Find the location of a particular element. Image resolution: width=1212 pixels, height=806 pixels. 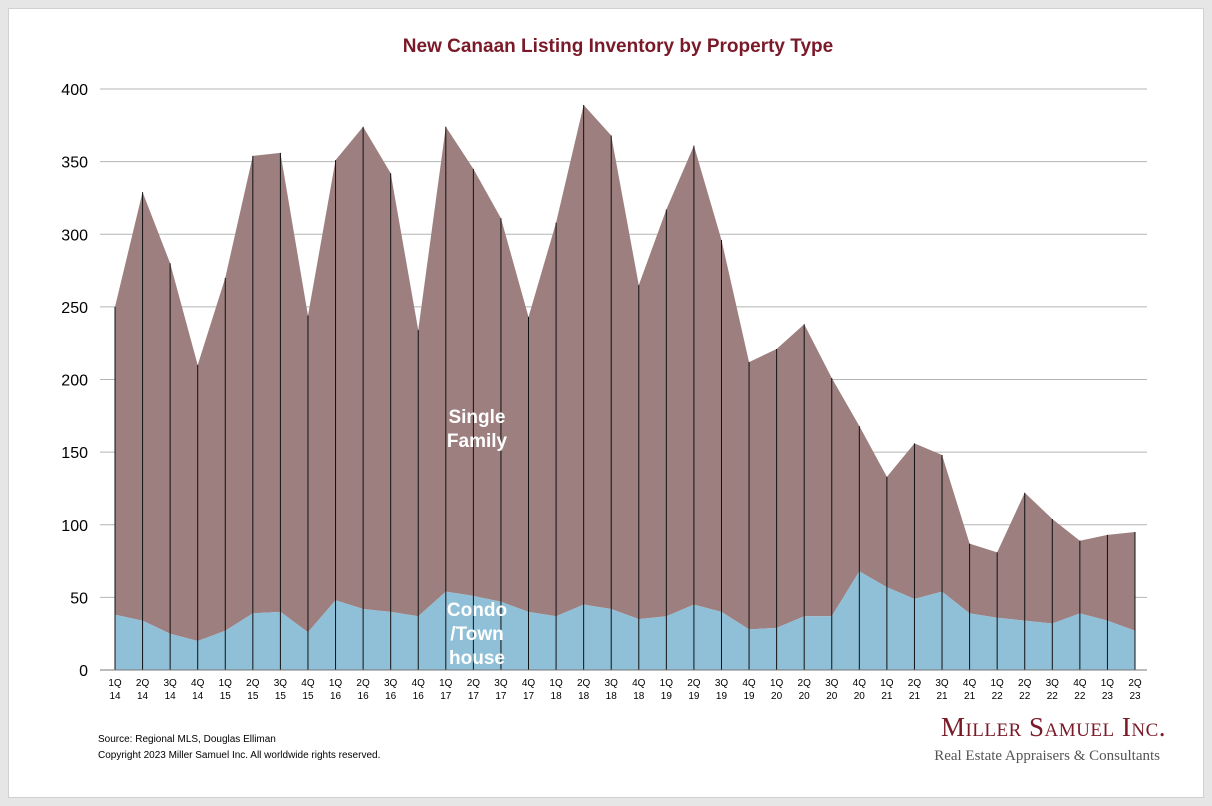

y-tick-label: 350 is located at coordinates (74, 163).